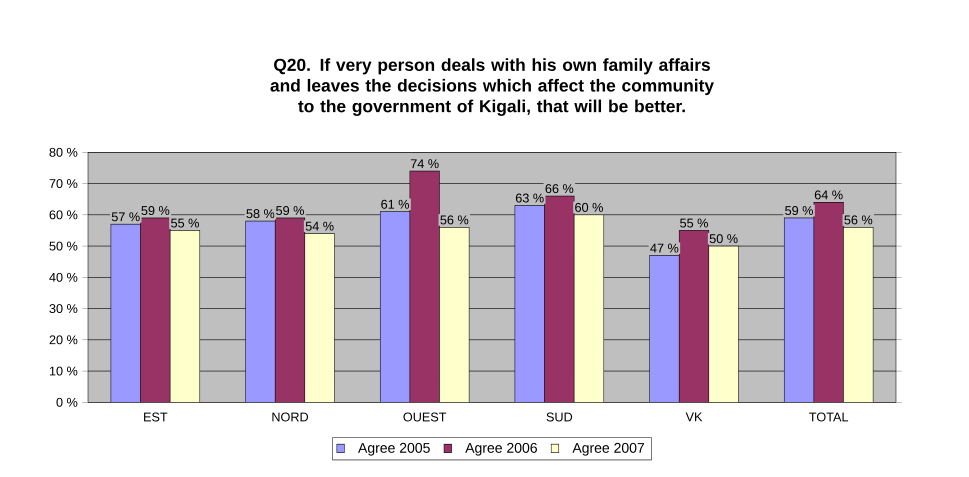  What do you see at coordinates (530, 198) in the screenshot?
I see `data-label: 63 %` at bounding box center [530, 198].